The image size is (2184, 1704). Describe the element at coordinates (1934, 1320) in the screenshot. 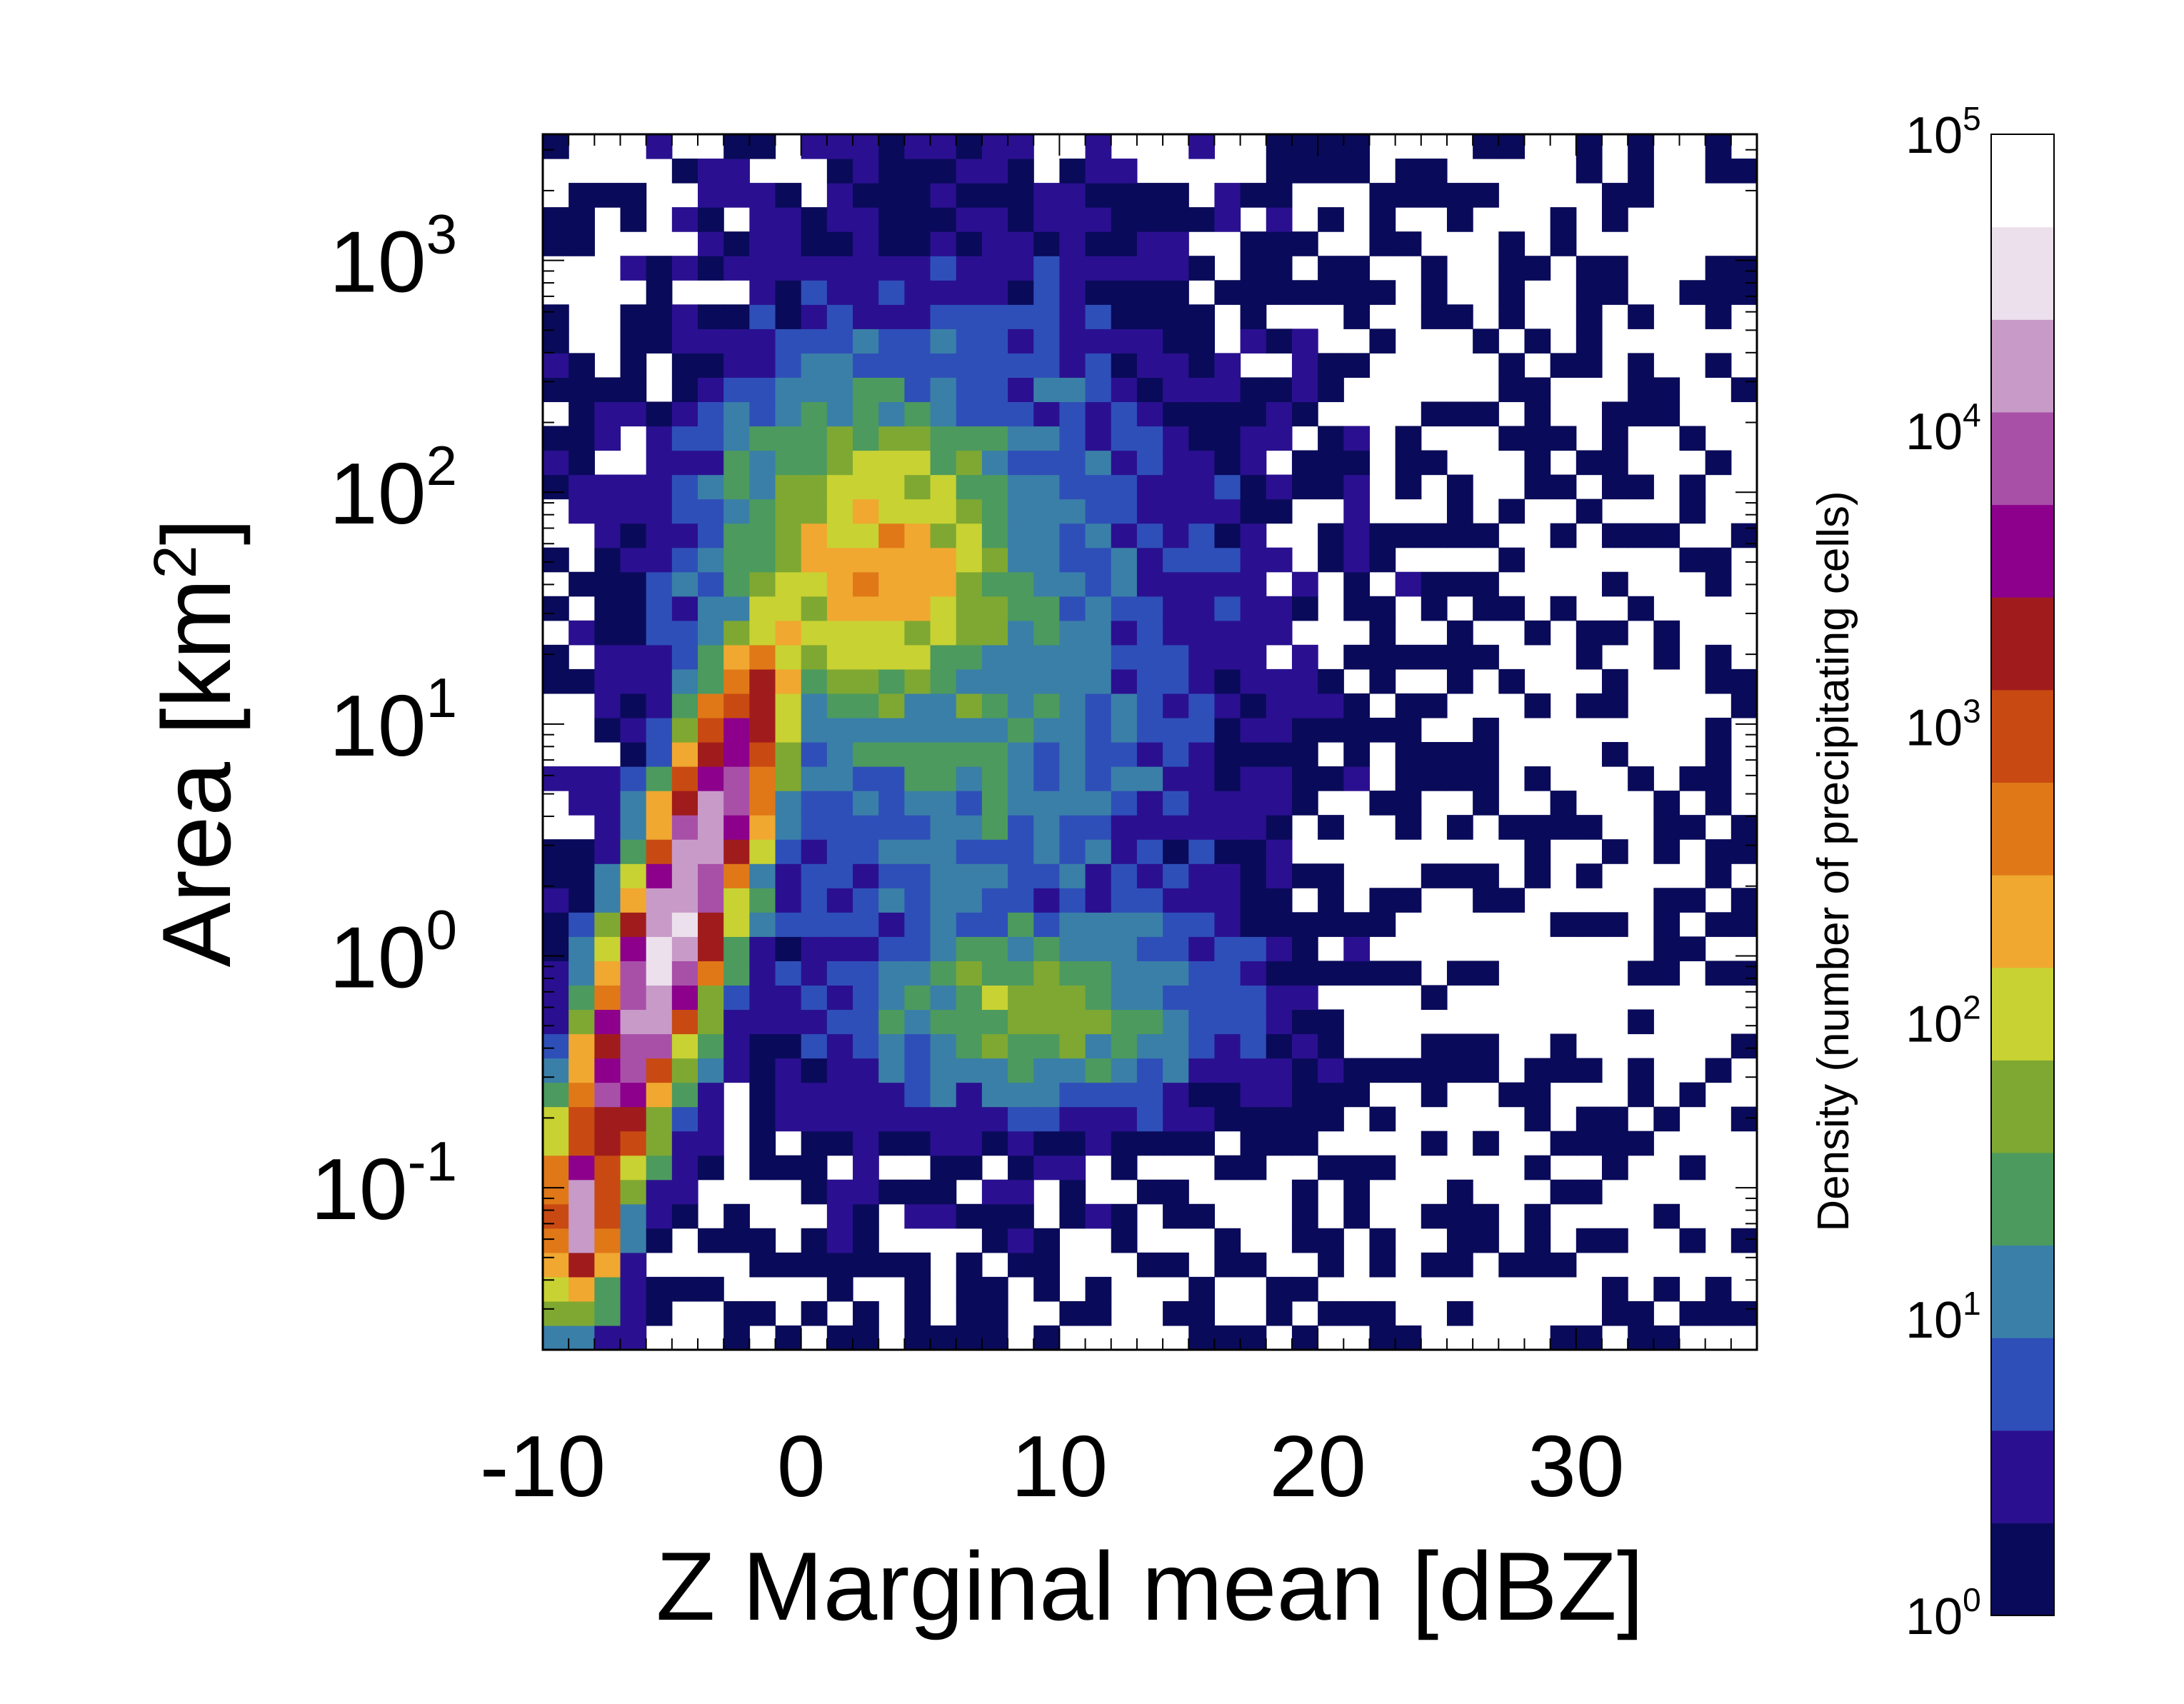

I see `colorbar-tick-label-base: 10` at that location.